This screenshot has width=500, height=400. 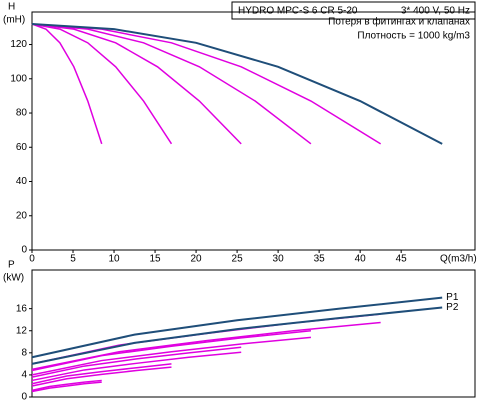 What do you see at coordinates (22, 330) in the screenshot?
I see `y-tick-label: 12` at bounding box center [22, 330].